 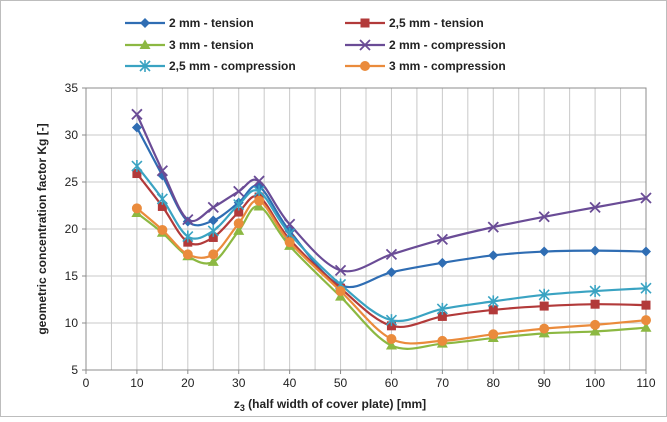 I want to click on x-tick-label: 90, so click(x=545, y=383).